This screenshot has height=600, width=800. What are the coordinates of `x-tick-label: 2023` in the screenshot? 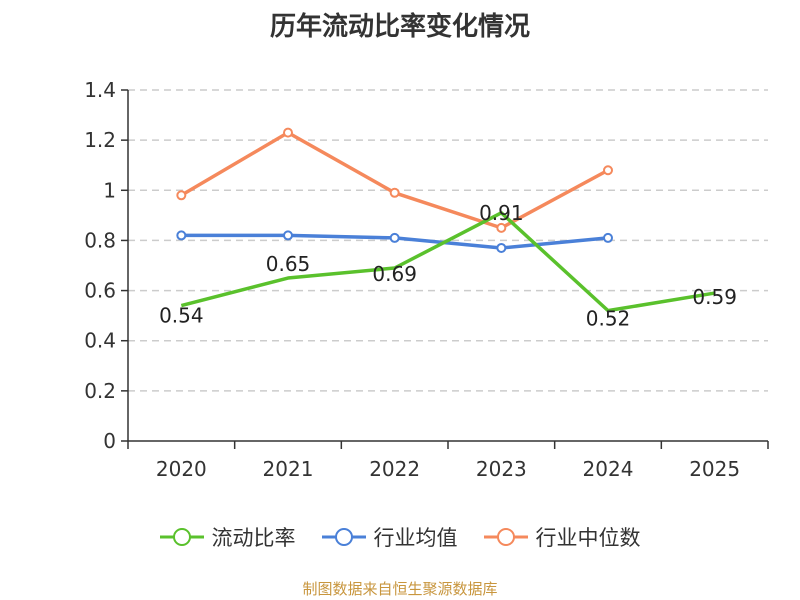 It's located at (501, 469).